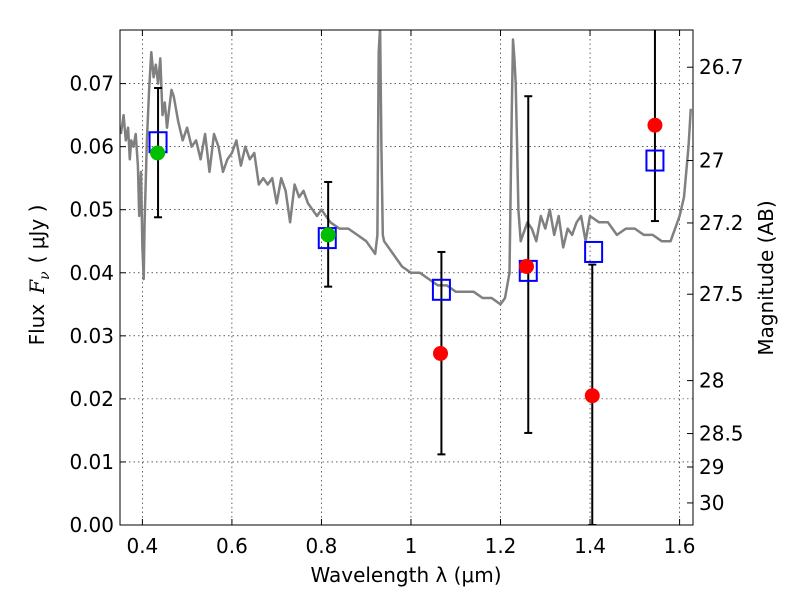  I want to click on x-tick-label: 0.8, so click(322, 546).